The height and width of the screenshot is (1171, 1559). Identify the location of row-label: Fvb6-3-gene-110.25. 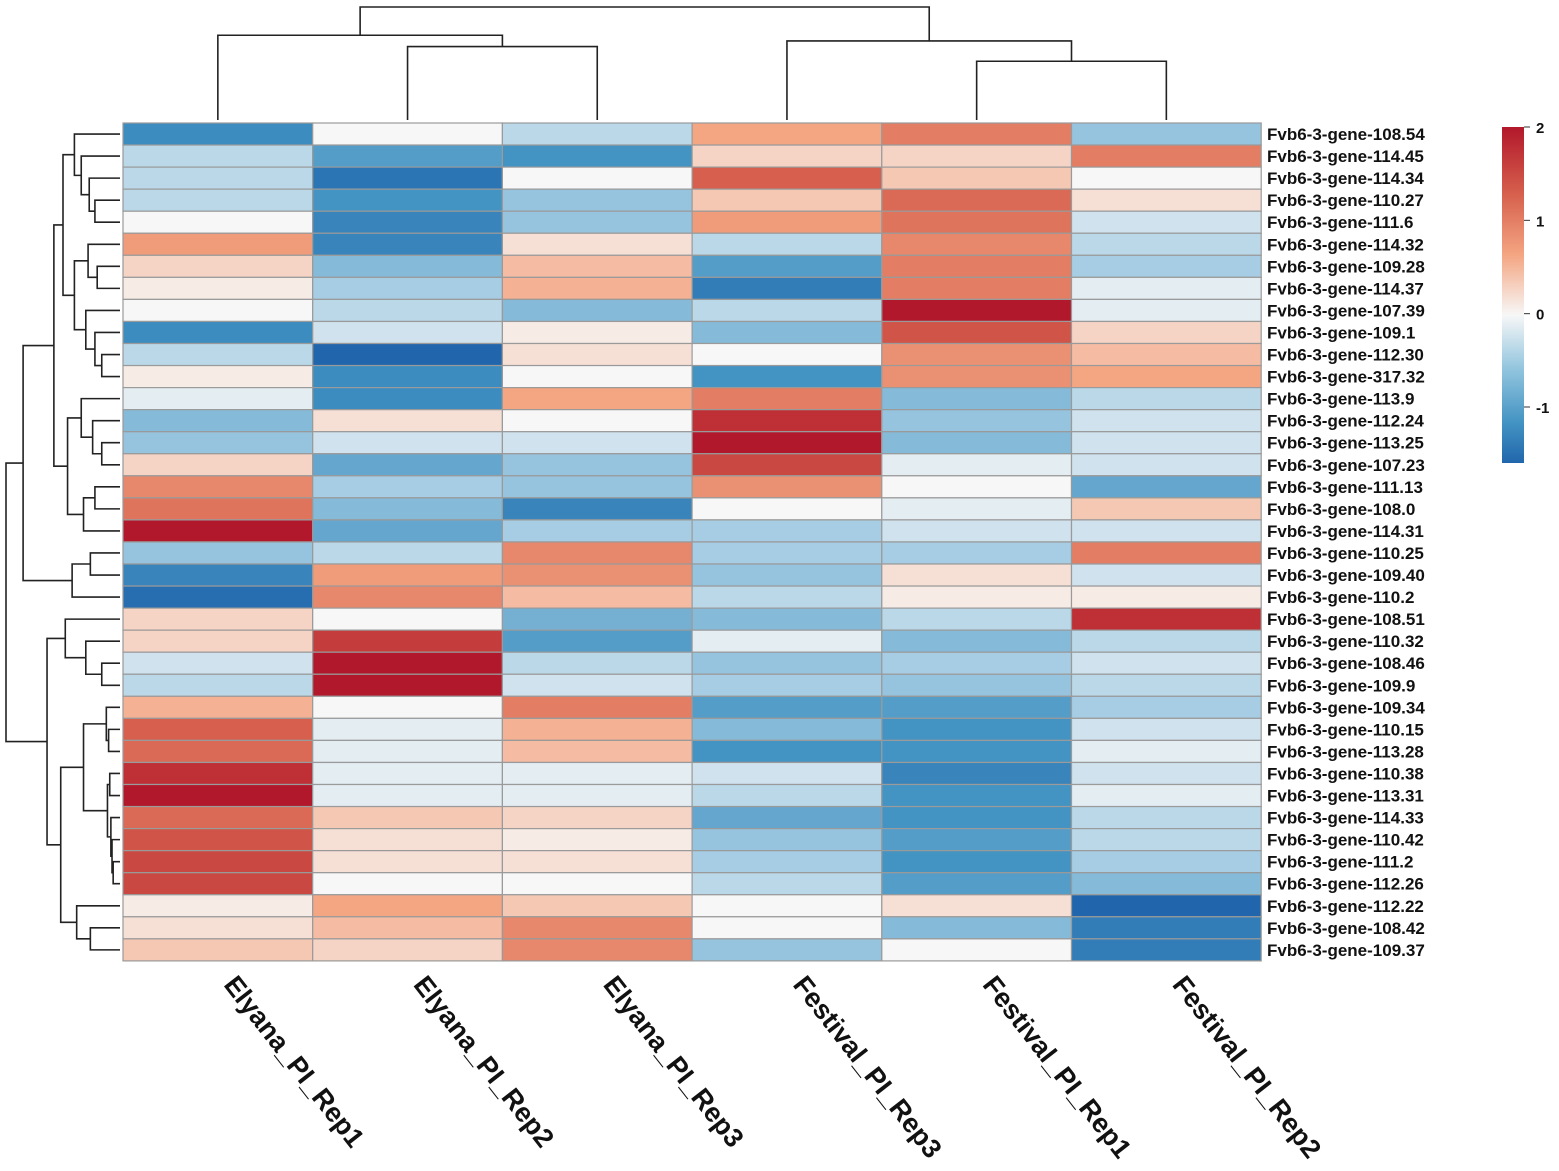
(1345, 553).